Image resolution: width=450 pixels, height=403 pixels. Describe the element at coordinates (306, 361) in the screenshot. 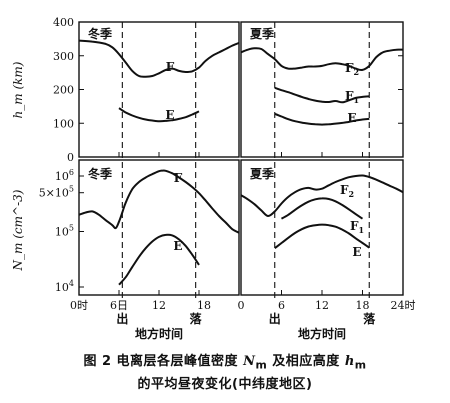

I see `caption-mid: 及相应高度` at that location.